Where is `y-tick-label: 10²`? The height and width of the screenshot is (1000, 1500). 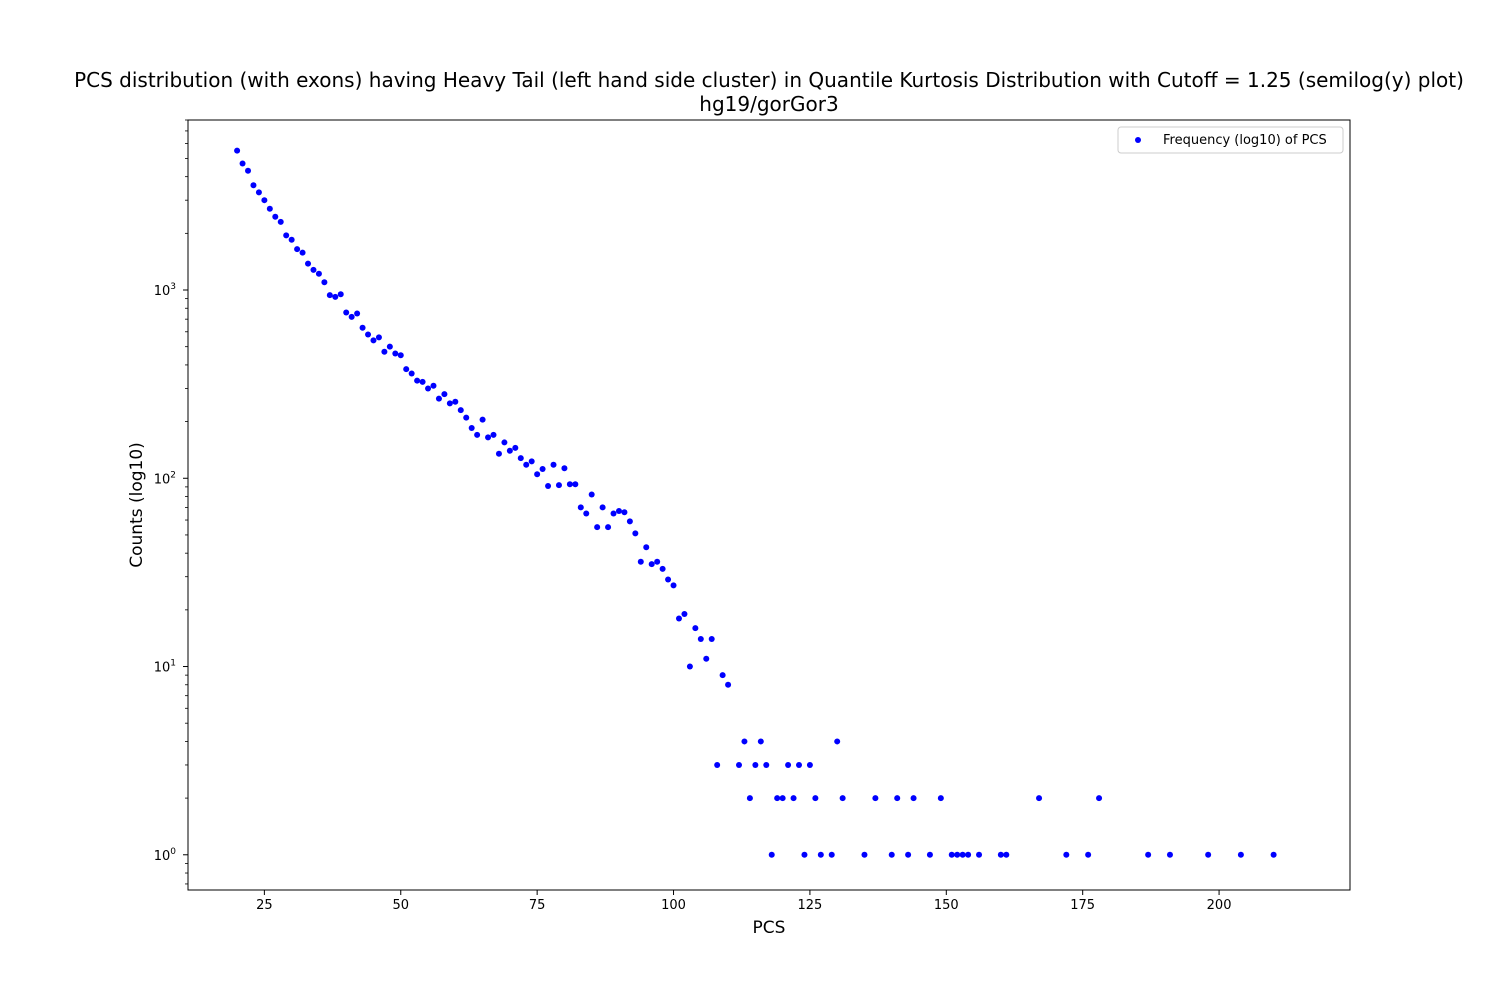 y-tick-label: 10² is located at coordinates (165, 478).